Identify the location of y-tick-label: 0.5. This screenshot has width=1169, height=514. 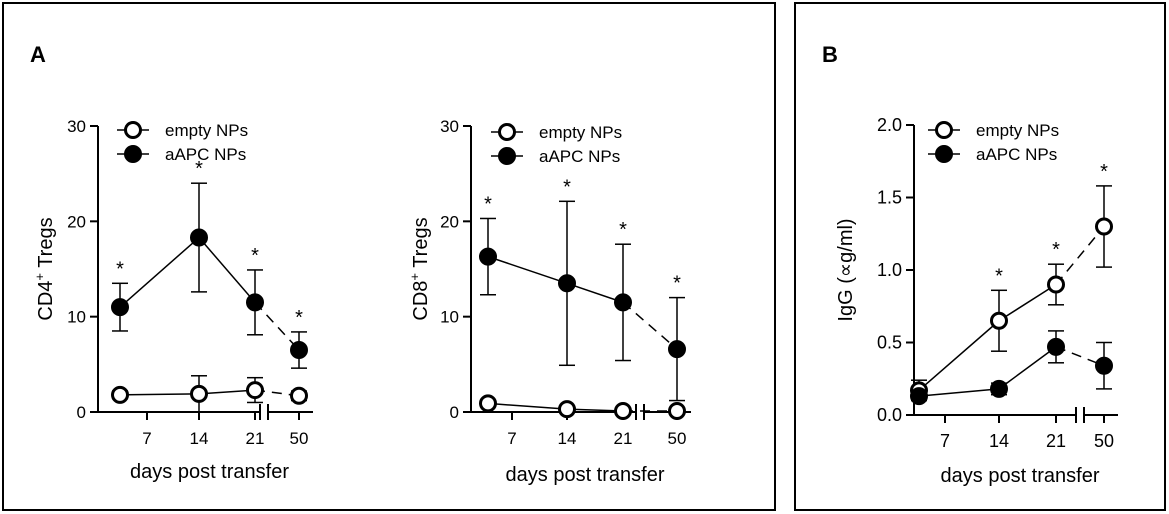
(889, 343).